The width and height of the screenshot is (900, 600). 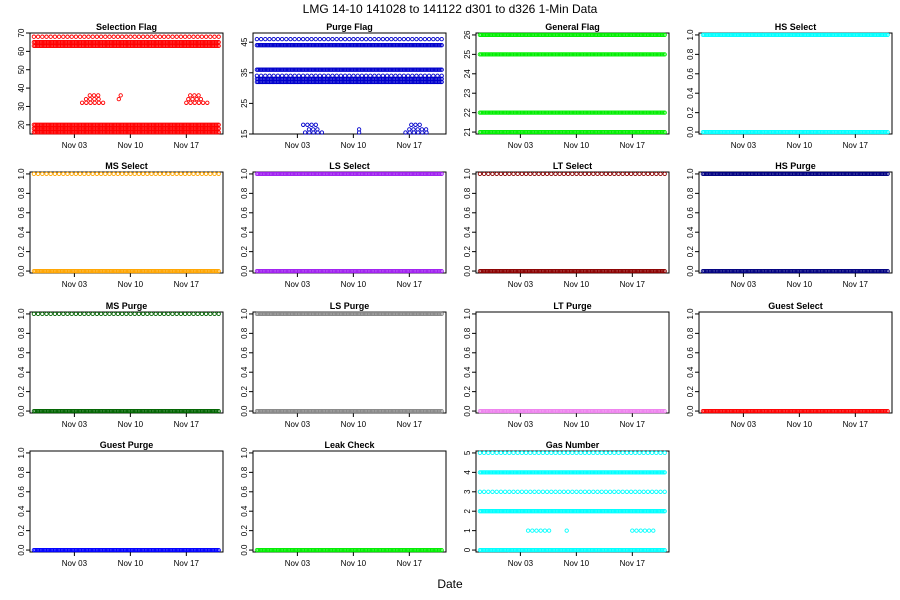 What do you see at coordinates (800, 145) in the screenshot?
I see `x-tick-label: Nov 10` at bounding box center [800, 145].